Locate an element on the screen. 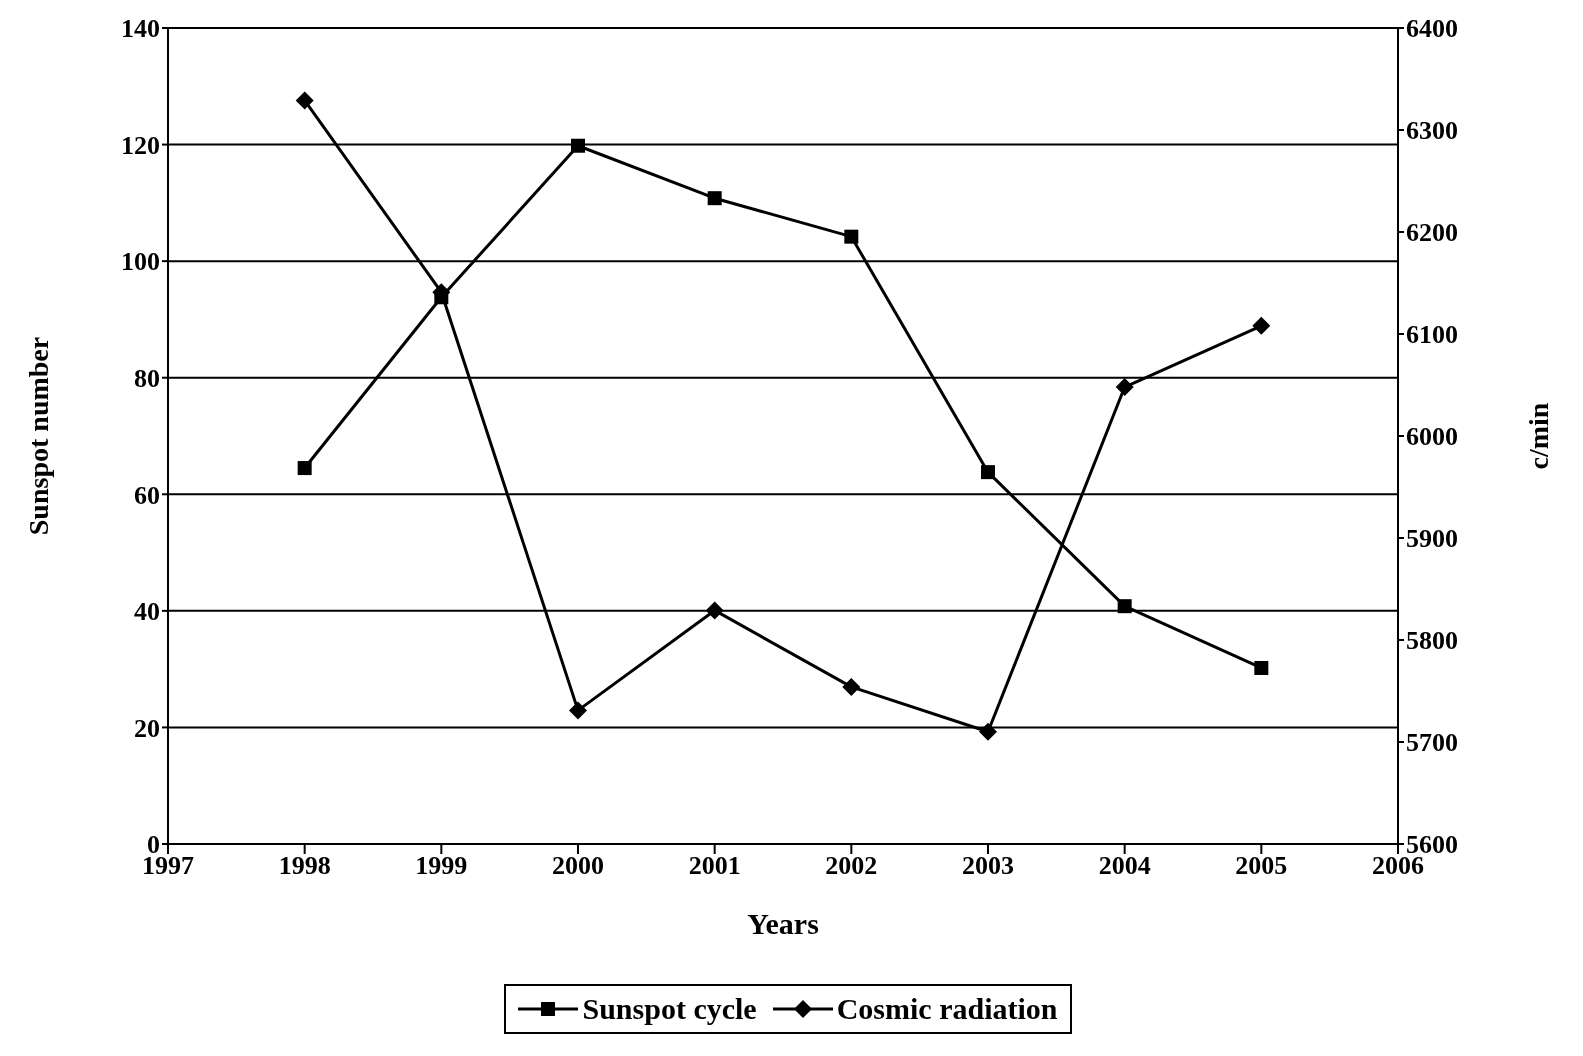 Image resolution: width=1583 pixels, height=1056 pixels. y2-tick-label: 5700 is located at coordinates (1432, 743).